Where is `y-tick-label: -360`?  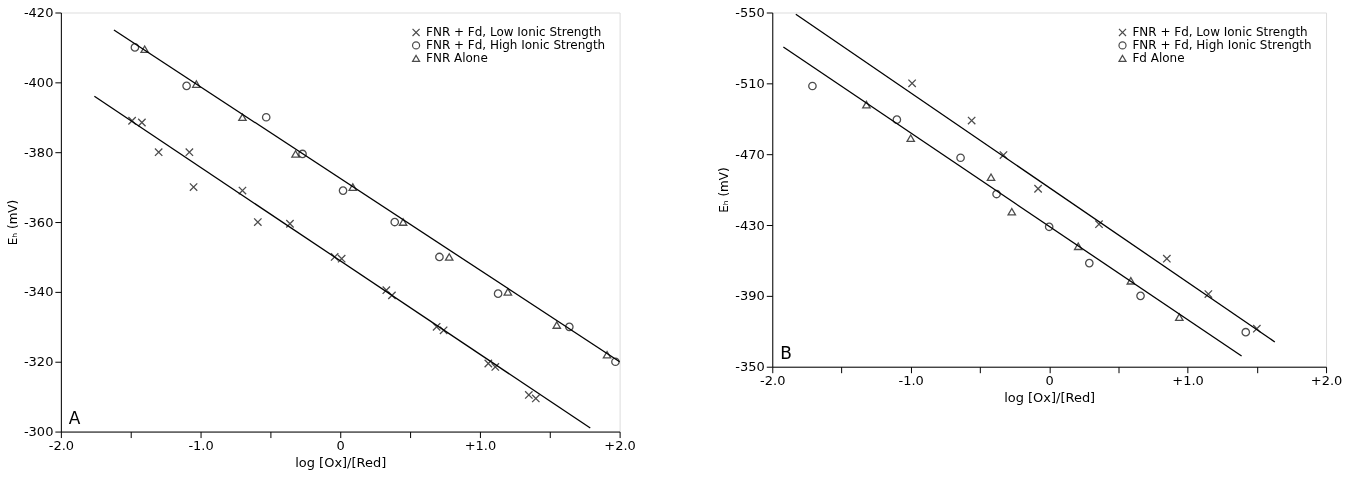 y-tick-label: -360 is located at coordinates (38, 222).